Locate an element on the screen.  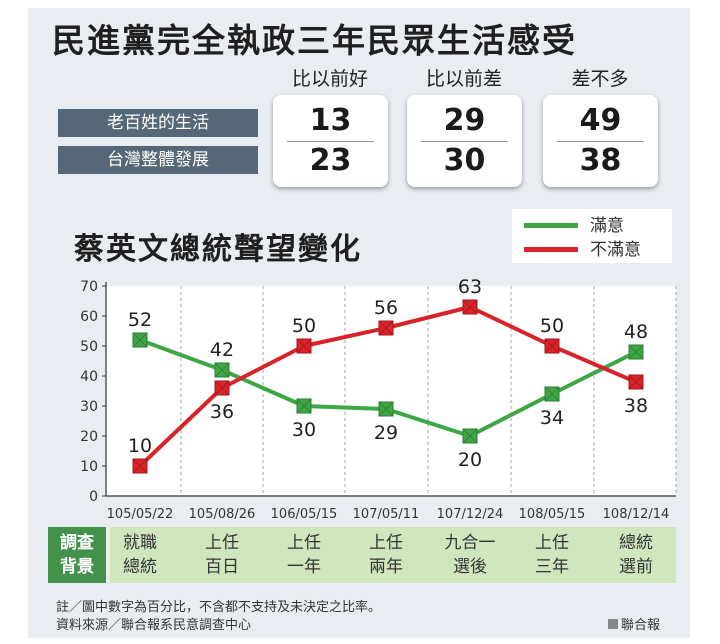
value-livelihood-same: 49 is located at coordinates (600, 120).